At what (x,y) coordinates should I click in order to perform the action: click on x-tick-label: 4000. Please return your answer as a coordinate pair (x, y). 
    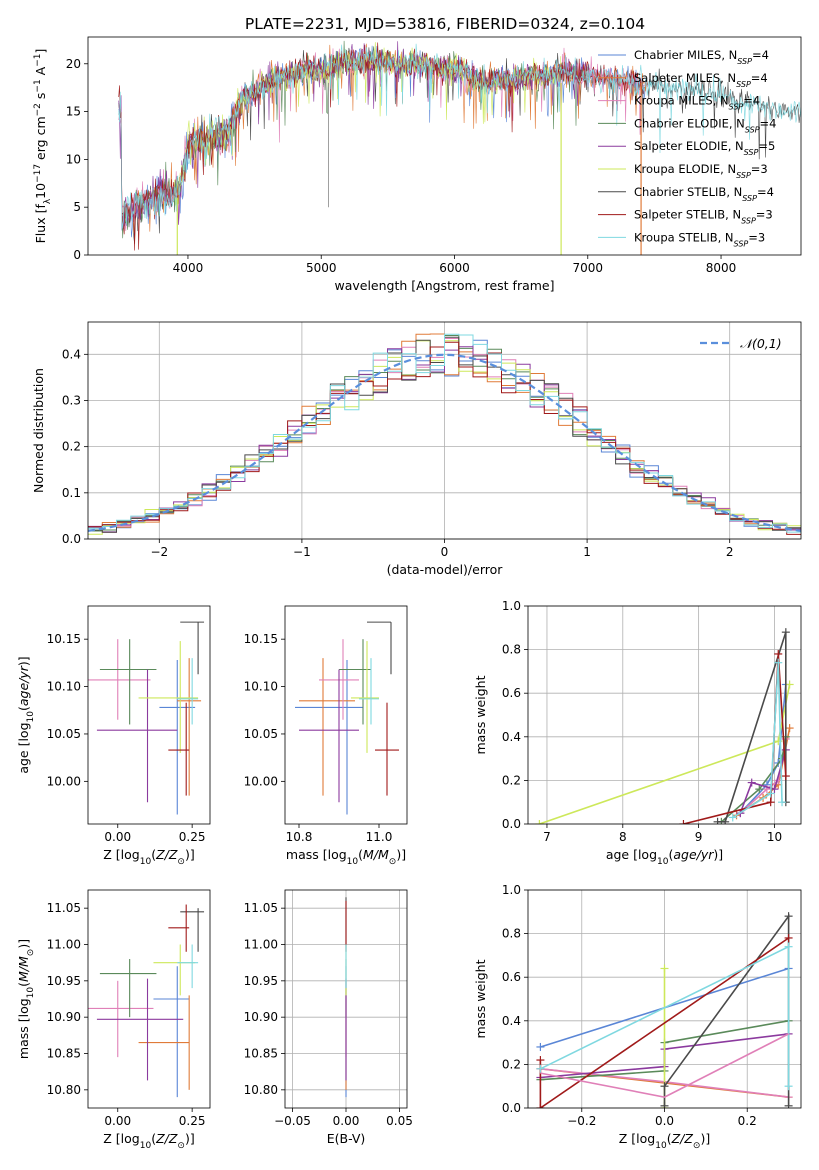
    Looking at the image, I should click on (188, 268).